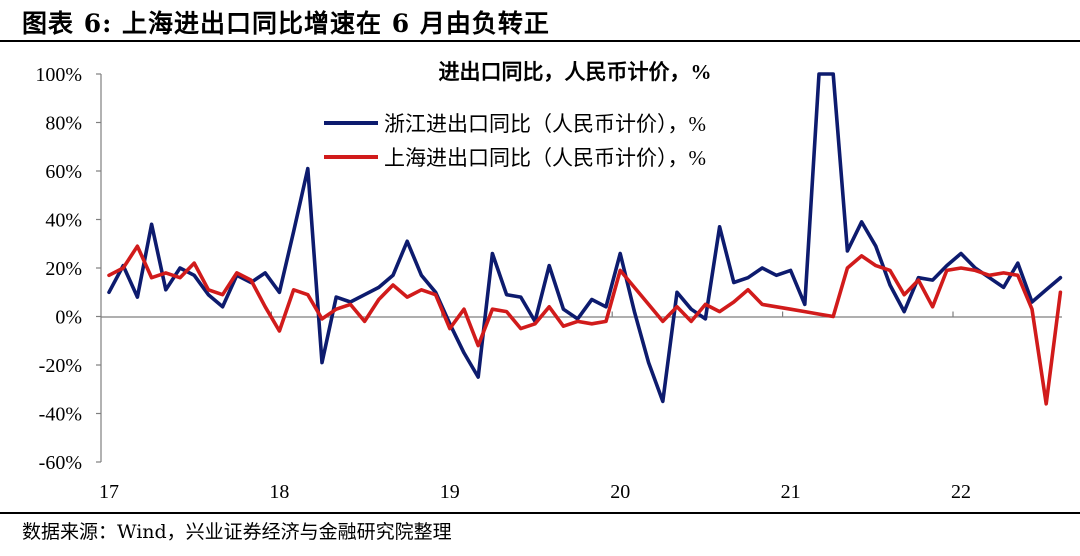 Image resolution: width=1080 pixels, height=556 pixels. I want to click on y-axis-ticks: -60% -40% -20% 0% 20% 40% 60% 80% 100%, so click(68, 269).